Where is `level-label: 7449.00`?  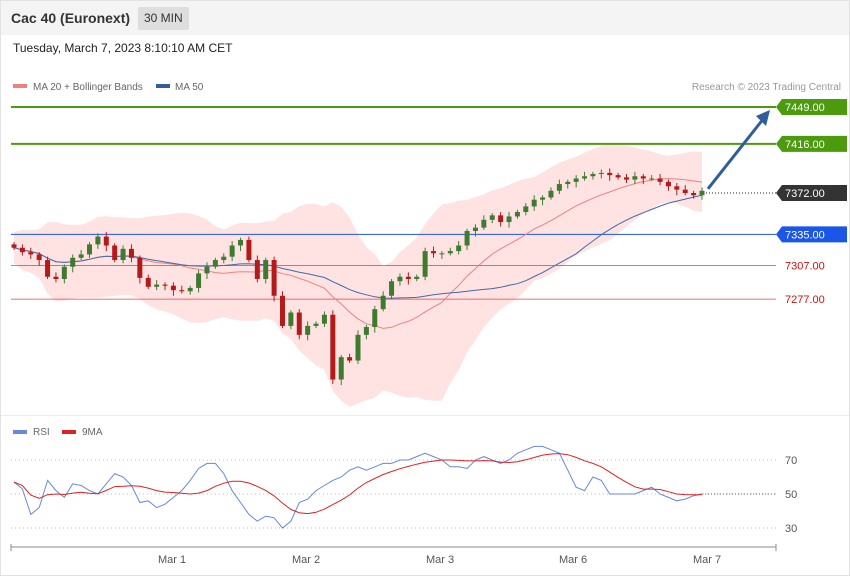 level-label: 7449.00 is located at coordinates (805, 108).